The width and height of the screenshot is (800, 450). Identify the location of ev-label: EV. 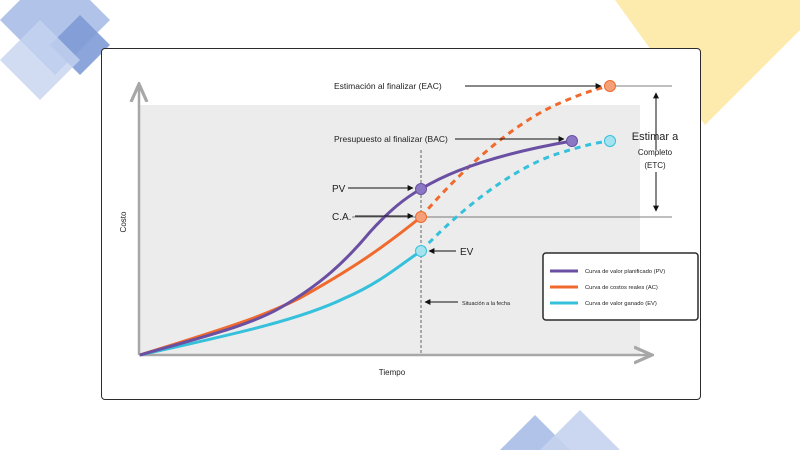
(467, 252).